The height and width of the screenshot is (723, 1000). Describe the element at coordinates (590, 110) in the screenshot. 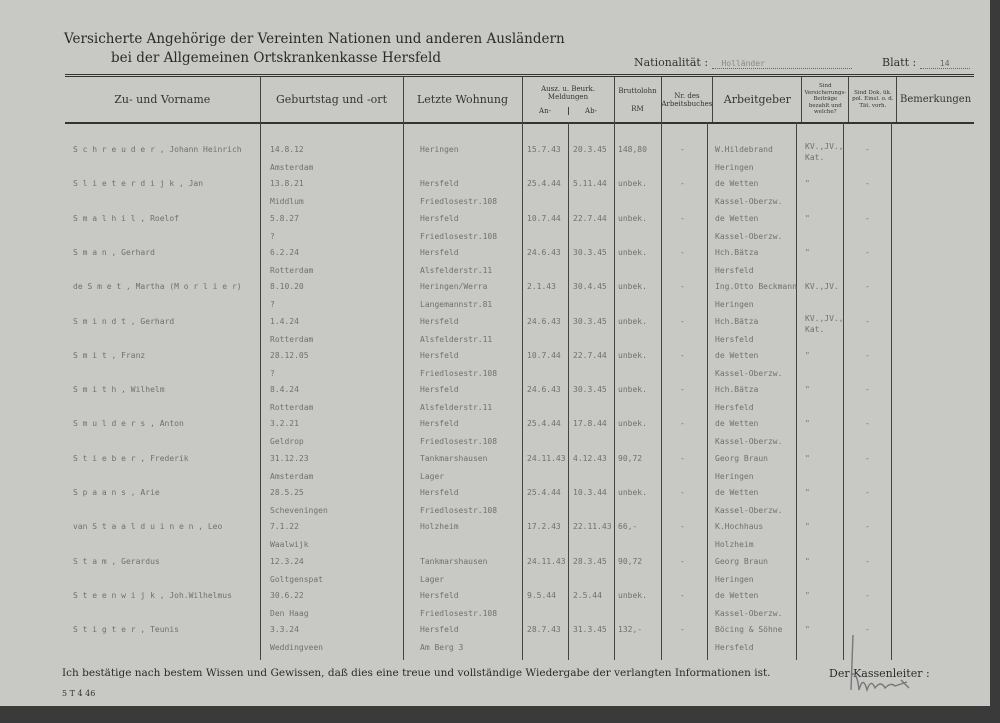

I see `header-reg-out: Ab-` at that location.